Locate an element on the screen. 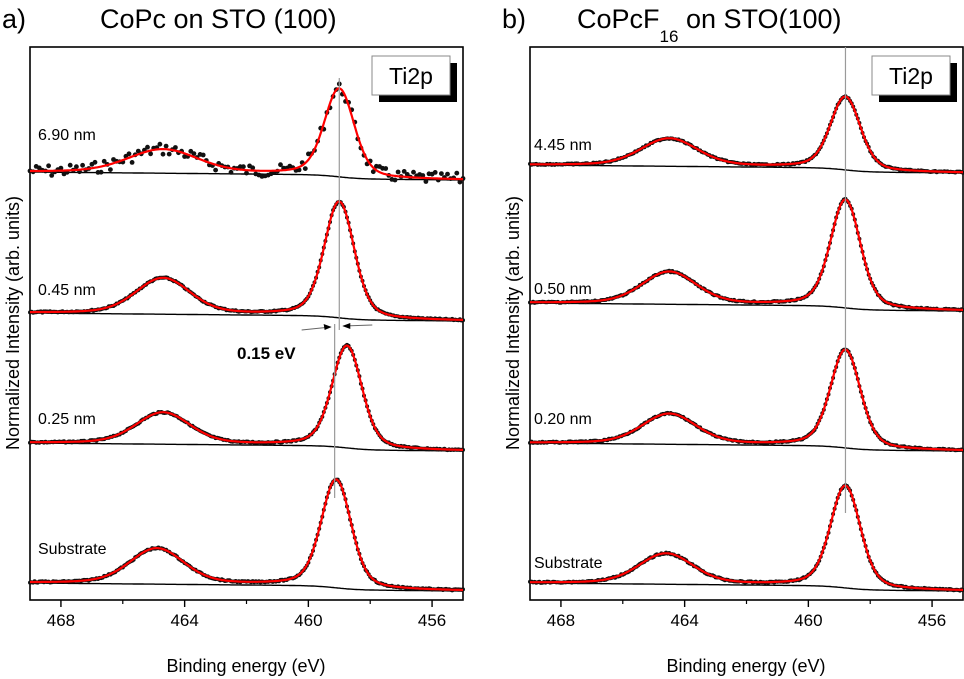  panel-a-title: CoPc on STO (100) is located at coordinates (218, 19).